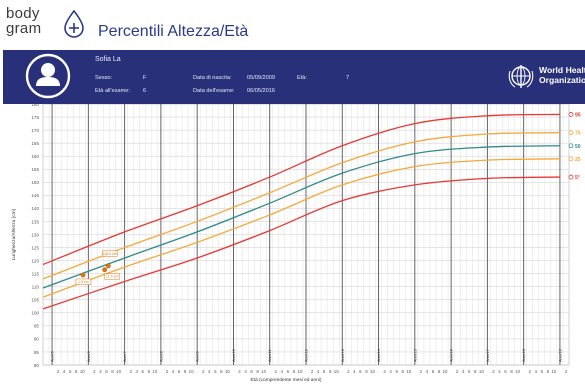  What do you see at coordinates (35, 208) in the screenshot?
I see `y-tick-label: 140` at bounding box center [35, 208].